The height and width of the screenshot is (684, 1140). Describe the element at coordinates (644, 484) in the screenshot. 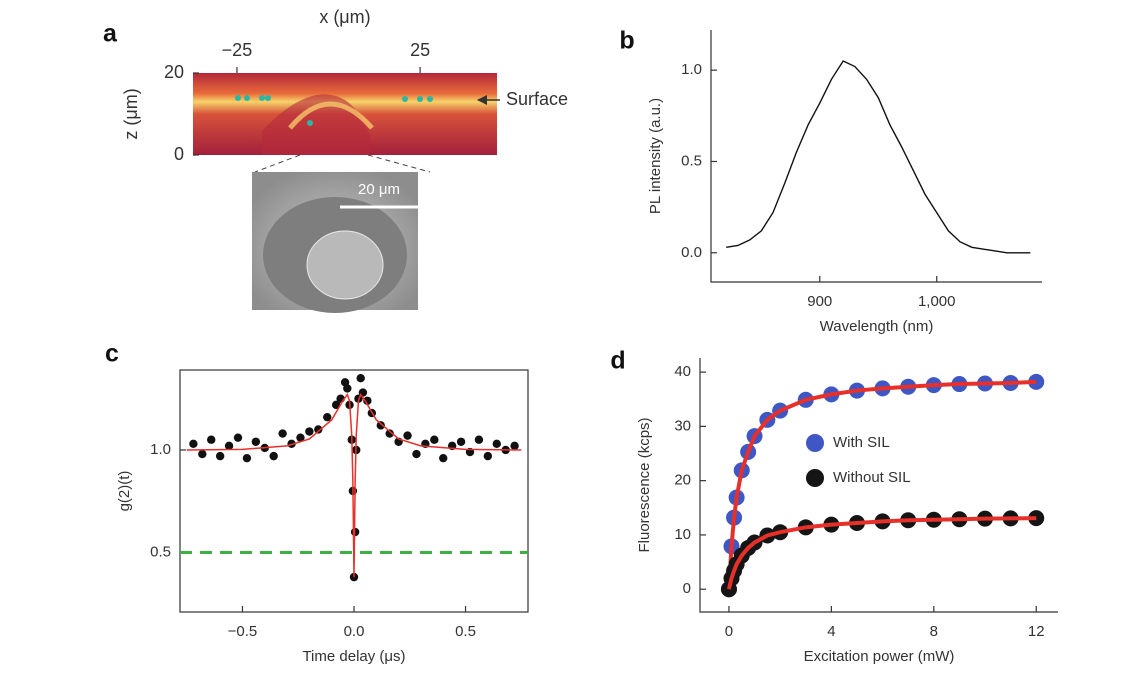

I see `y-axis-label: Fluorescence (kcps)` at that location.